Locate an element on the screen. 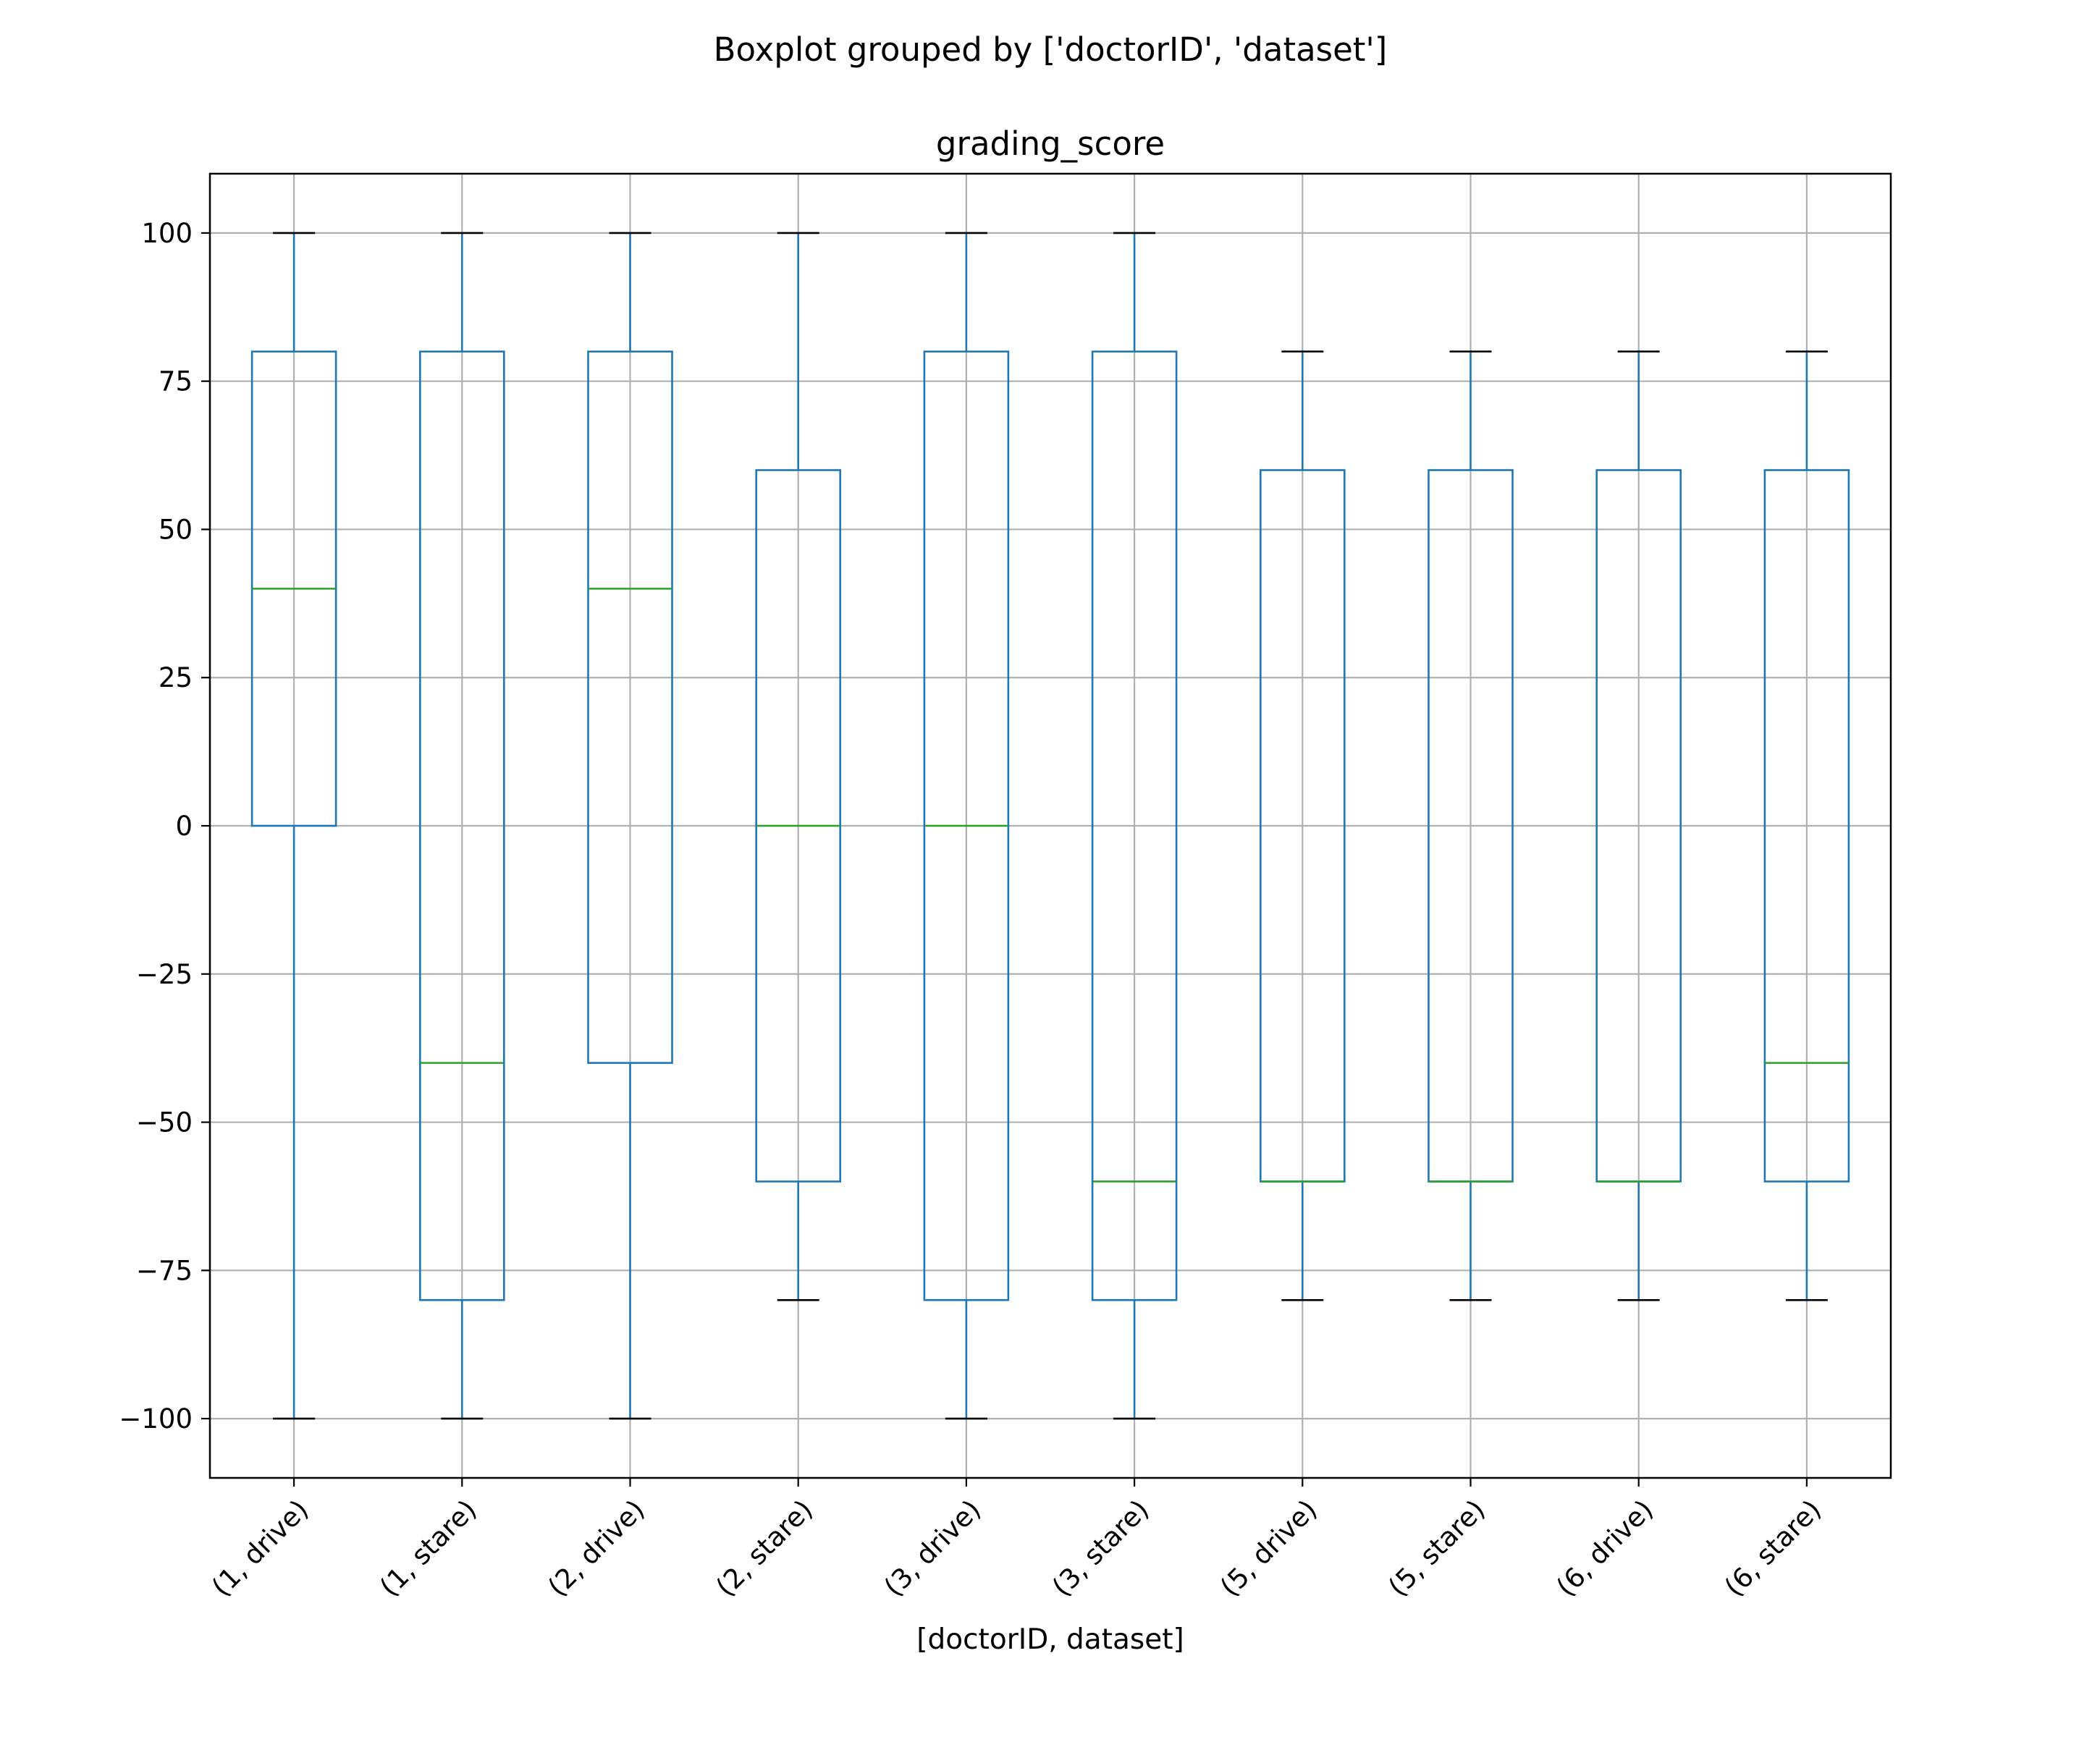  y-tick-label: −25 is located at coordinates (164, 974).